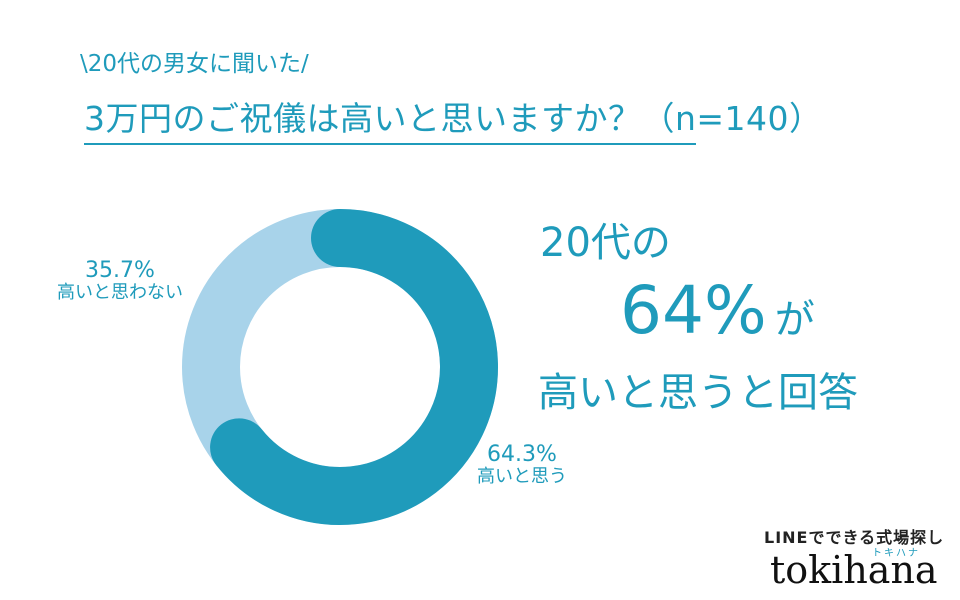 Image resolution: width=960 pixels, height=600 pixels. What do you see at coordinates (698, 393) in the screenshot?
I see `headline-line3: 高いと思うと回答` at bounding box center [698, 393].